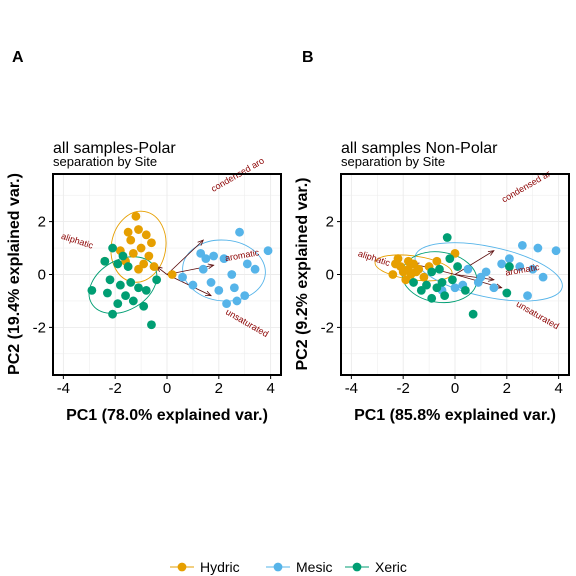 The height and width of the screenshot is (576, 576). Describe the element at coordinates (114, 148) in the screenshot. I see `chart-title: all samples-Polar` at that location.